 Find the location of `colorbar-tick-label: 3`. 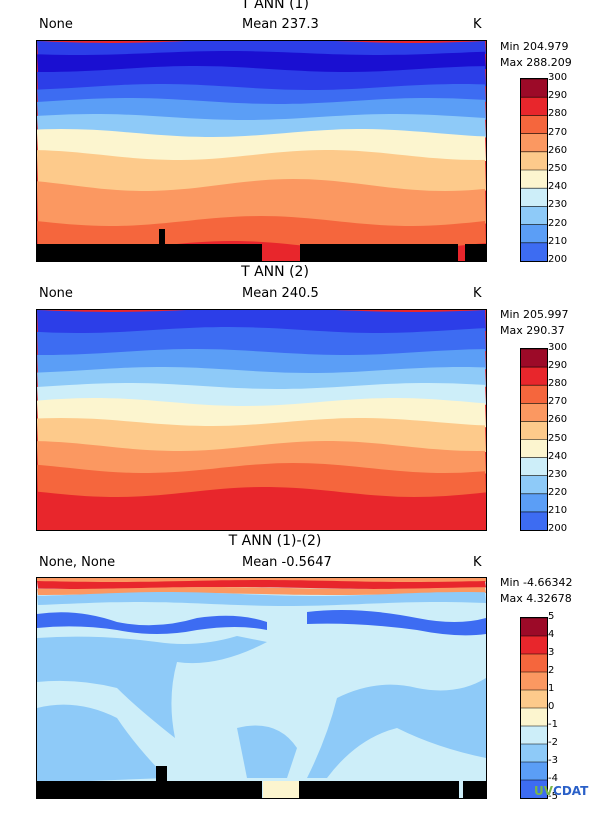

colorbar-tick-label: 3 is located at coordinates (551, 652).